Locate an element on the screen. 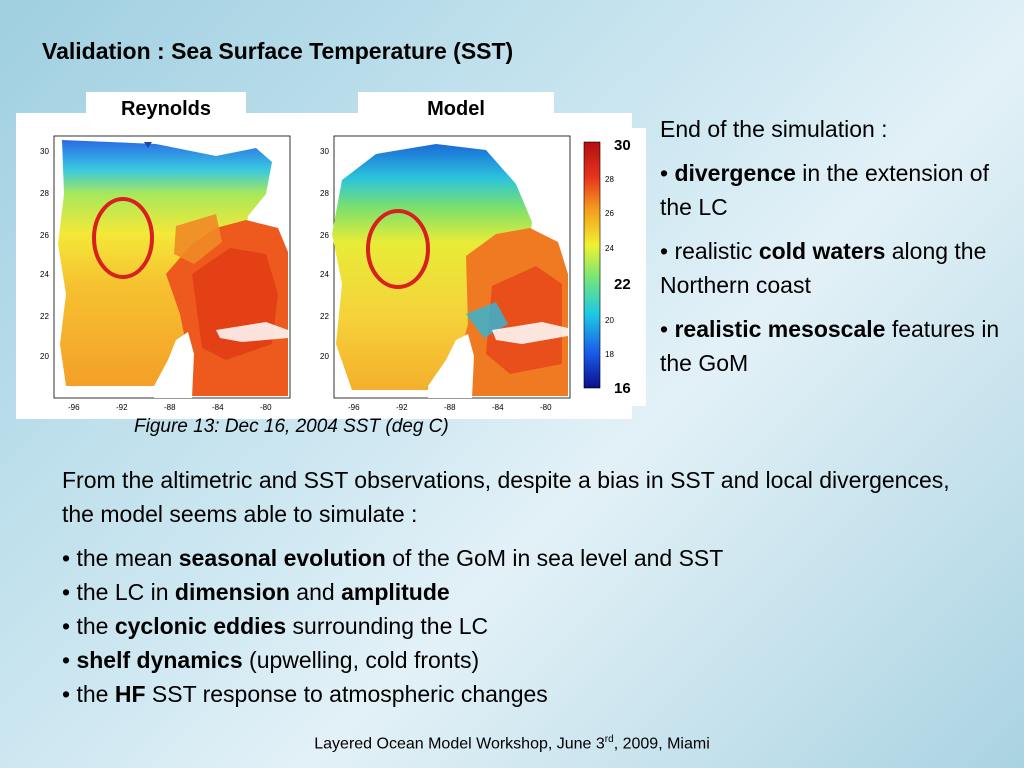  sst-colorbar: 28 26 24 20 18 30 22 16 is located at coordinates (607, 266).